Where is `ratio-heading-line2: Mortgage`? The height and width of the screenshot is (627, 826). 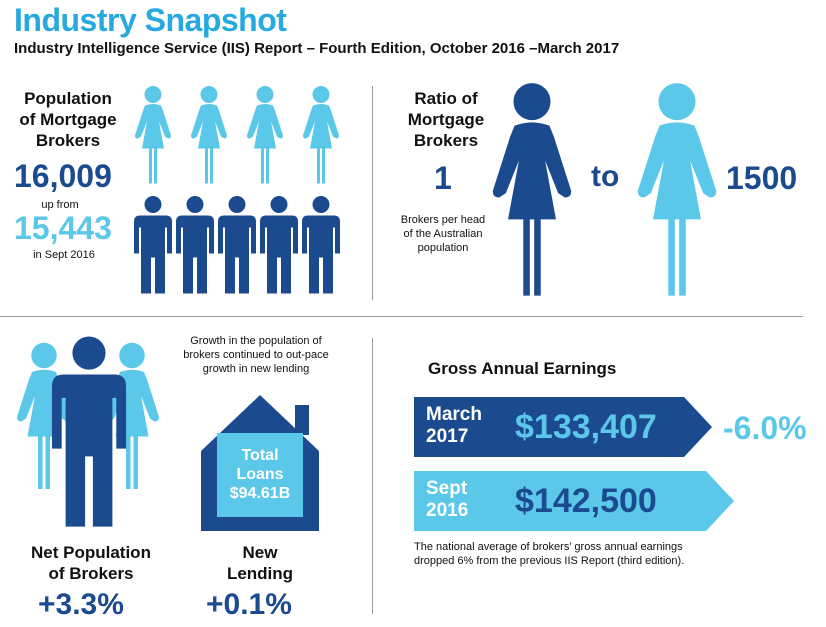
ratio-heading-line2: Mortgage is located at coordinates (446, 119).